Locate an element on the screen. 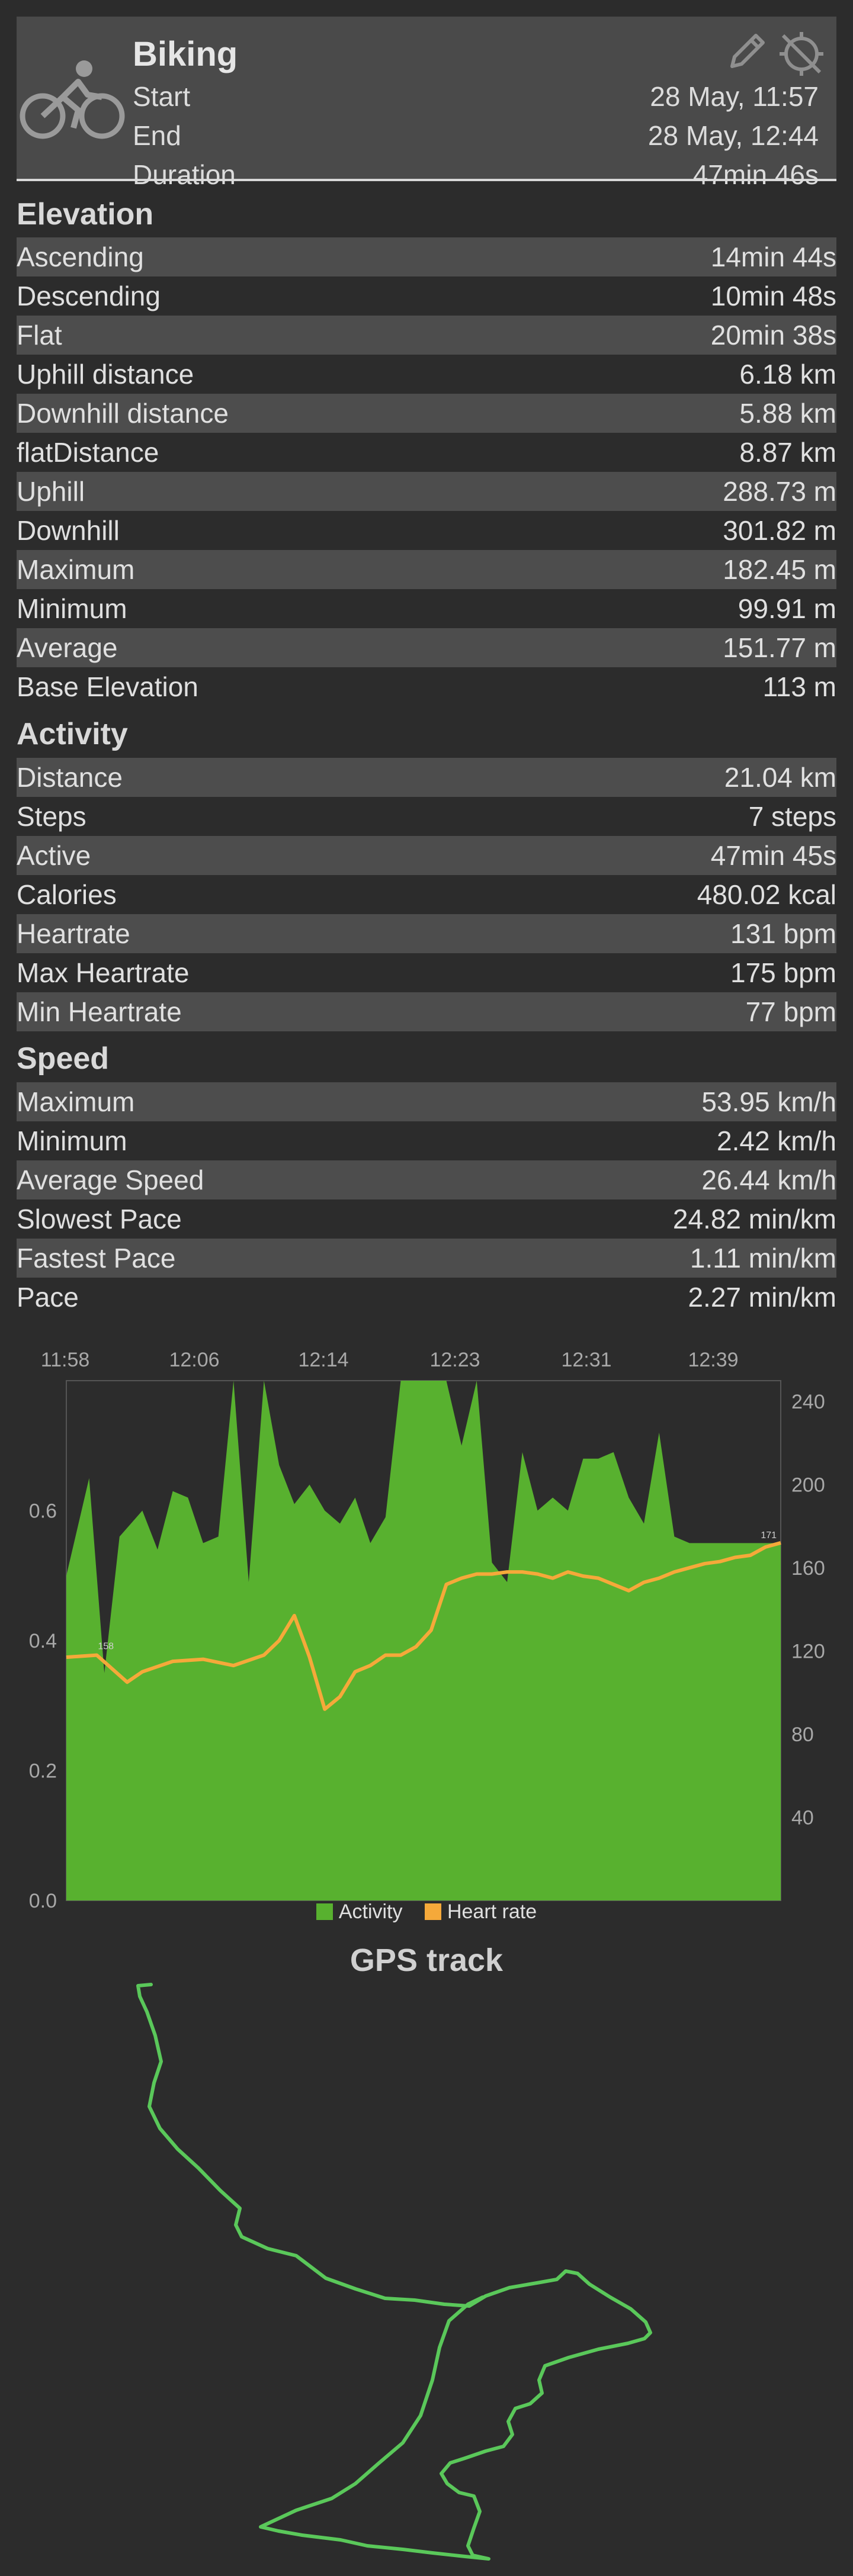  stat-row: flatDistance 8.87 km is located at coordinates (426, 452).